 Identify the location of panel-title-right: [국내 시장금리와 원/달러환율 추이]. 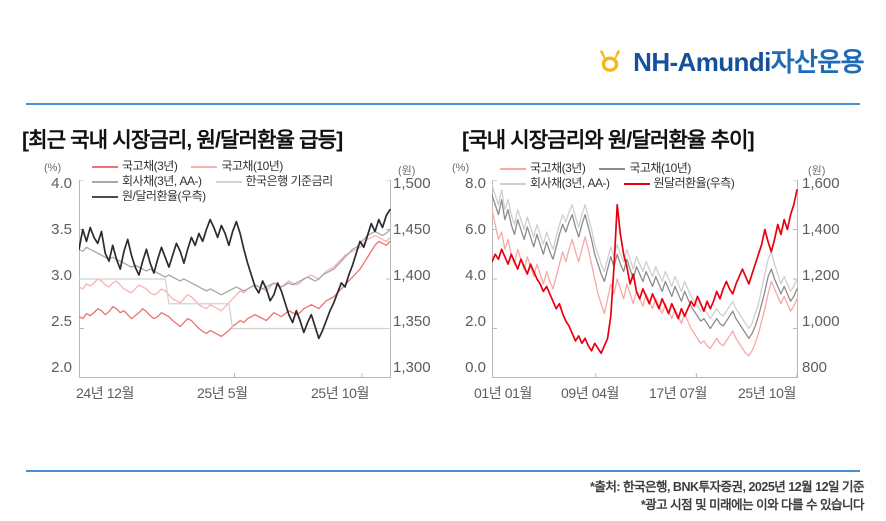
(608, 140).